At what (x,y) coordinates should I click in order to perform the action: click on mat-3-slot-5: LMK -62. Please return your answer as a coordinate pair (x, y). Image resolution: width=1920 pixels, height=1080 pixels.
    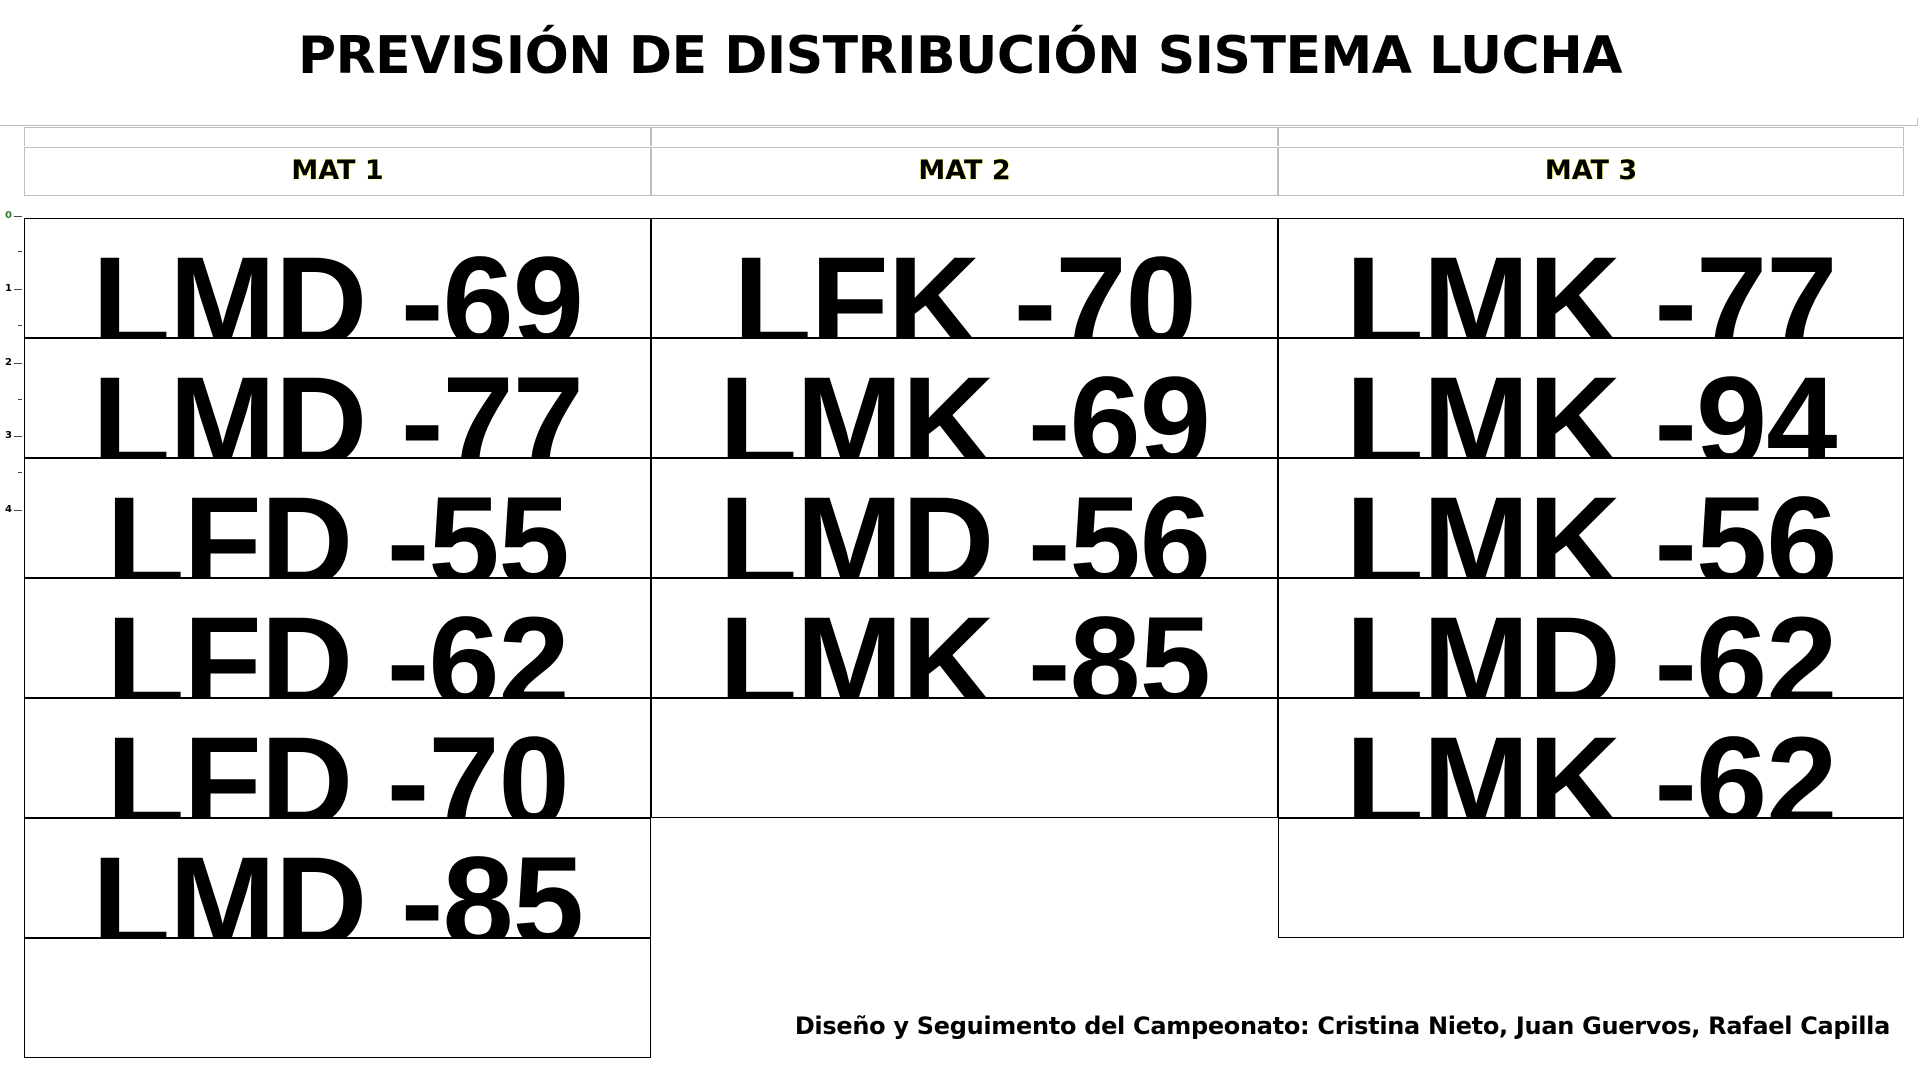
    Looking at the image, I should click on (1591, 758).